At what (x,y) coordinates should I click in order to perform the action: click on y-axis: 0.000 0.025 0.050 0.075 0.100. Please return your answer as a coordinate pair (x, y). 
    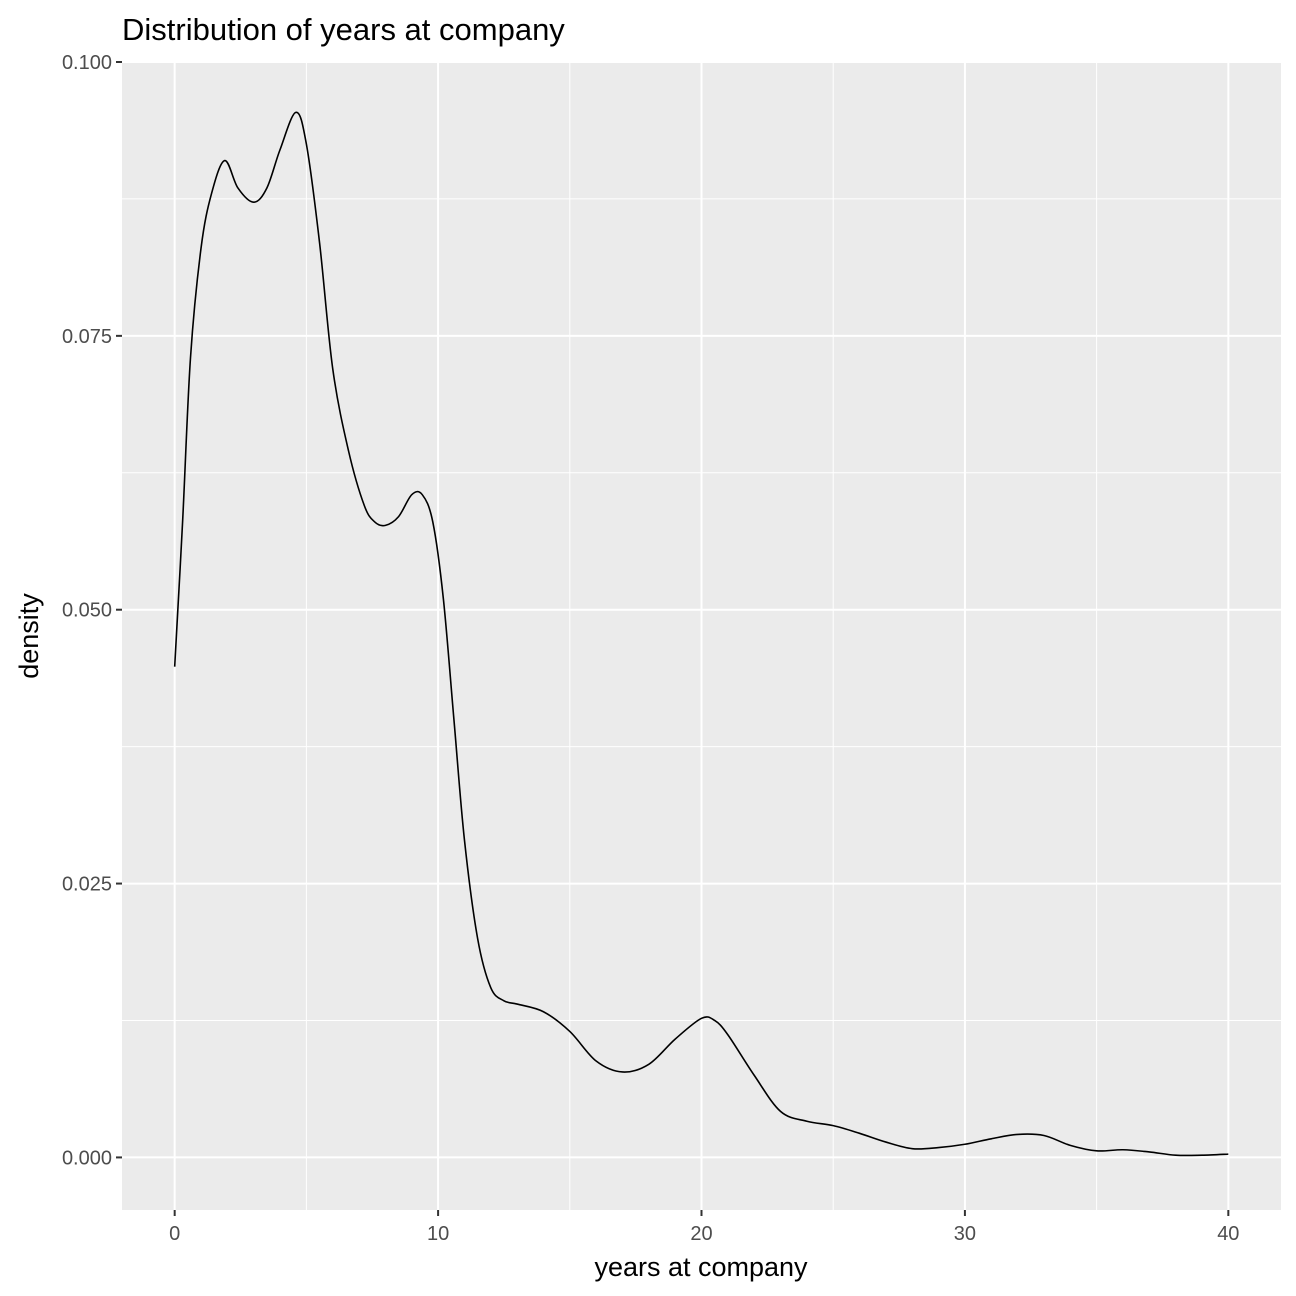
    Looking at the image, I should click on (92, 610).